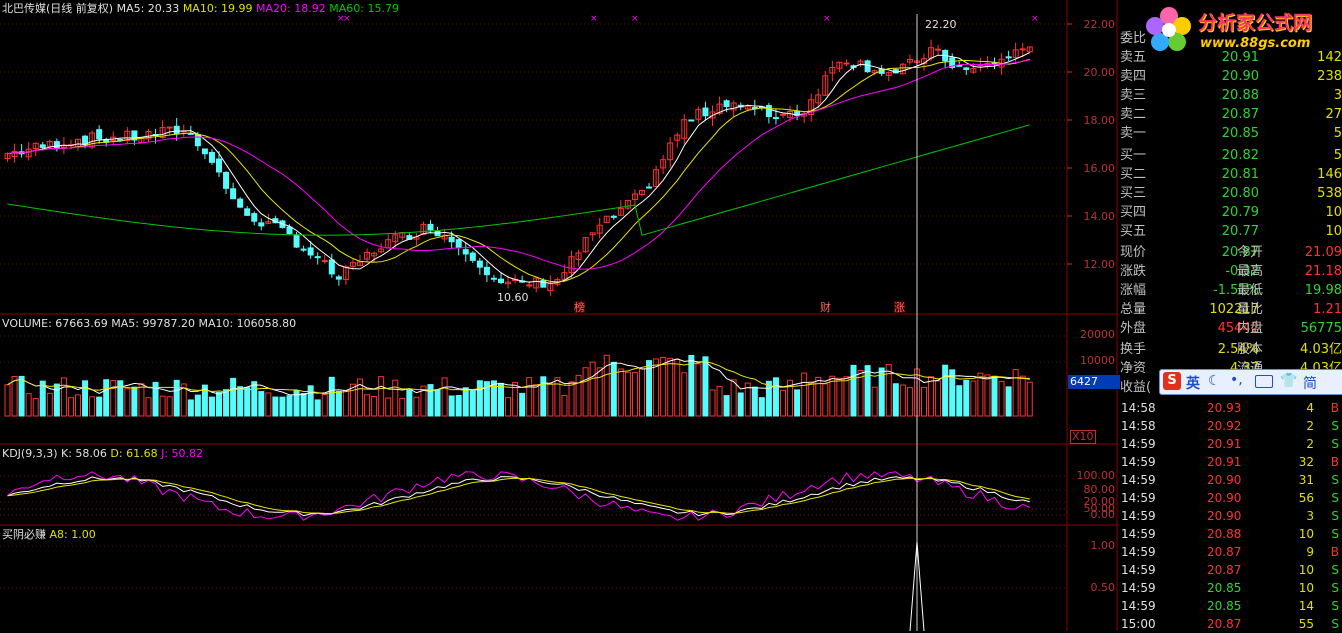  I want to click on sell-price: 20.85, so click(1240, 133).